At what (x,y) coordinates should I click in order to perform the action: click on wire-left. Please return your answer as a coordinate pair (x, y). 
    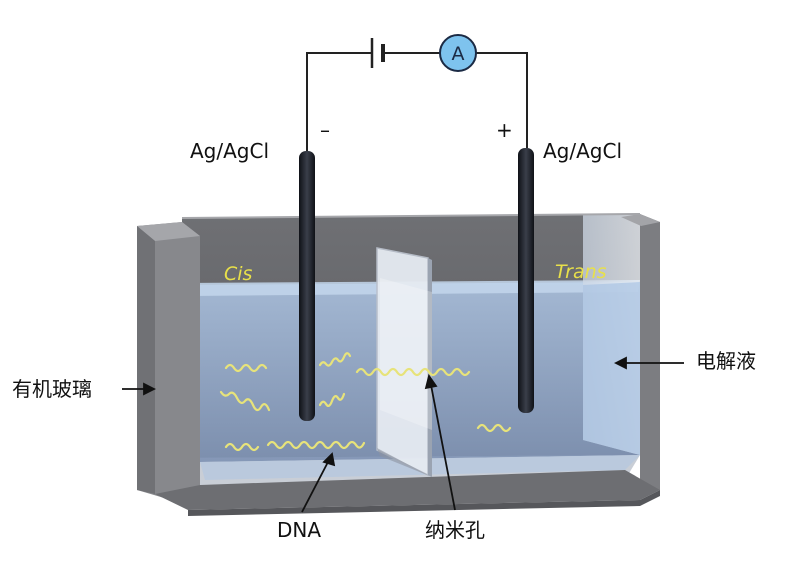
    Looking at the image, I should click on (339, 101).